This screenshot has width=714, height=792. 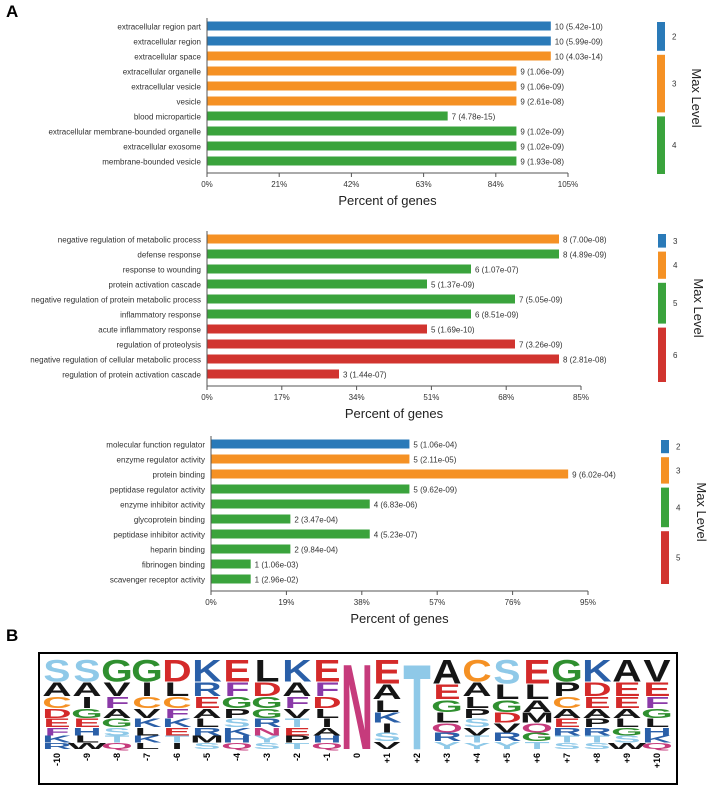 What do you see at coordinates (579, 42) in the screenshot?
I see `value-label: 10 (5.99e-09)` at bounding box center [579, 42].